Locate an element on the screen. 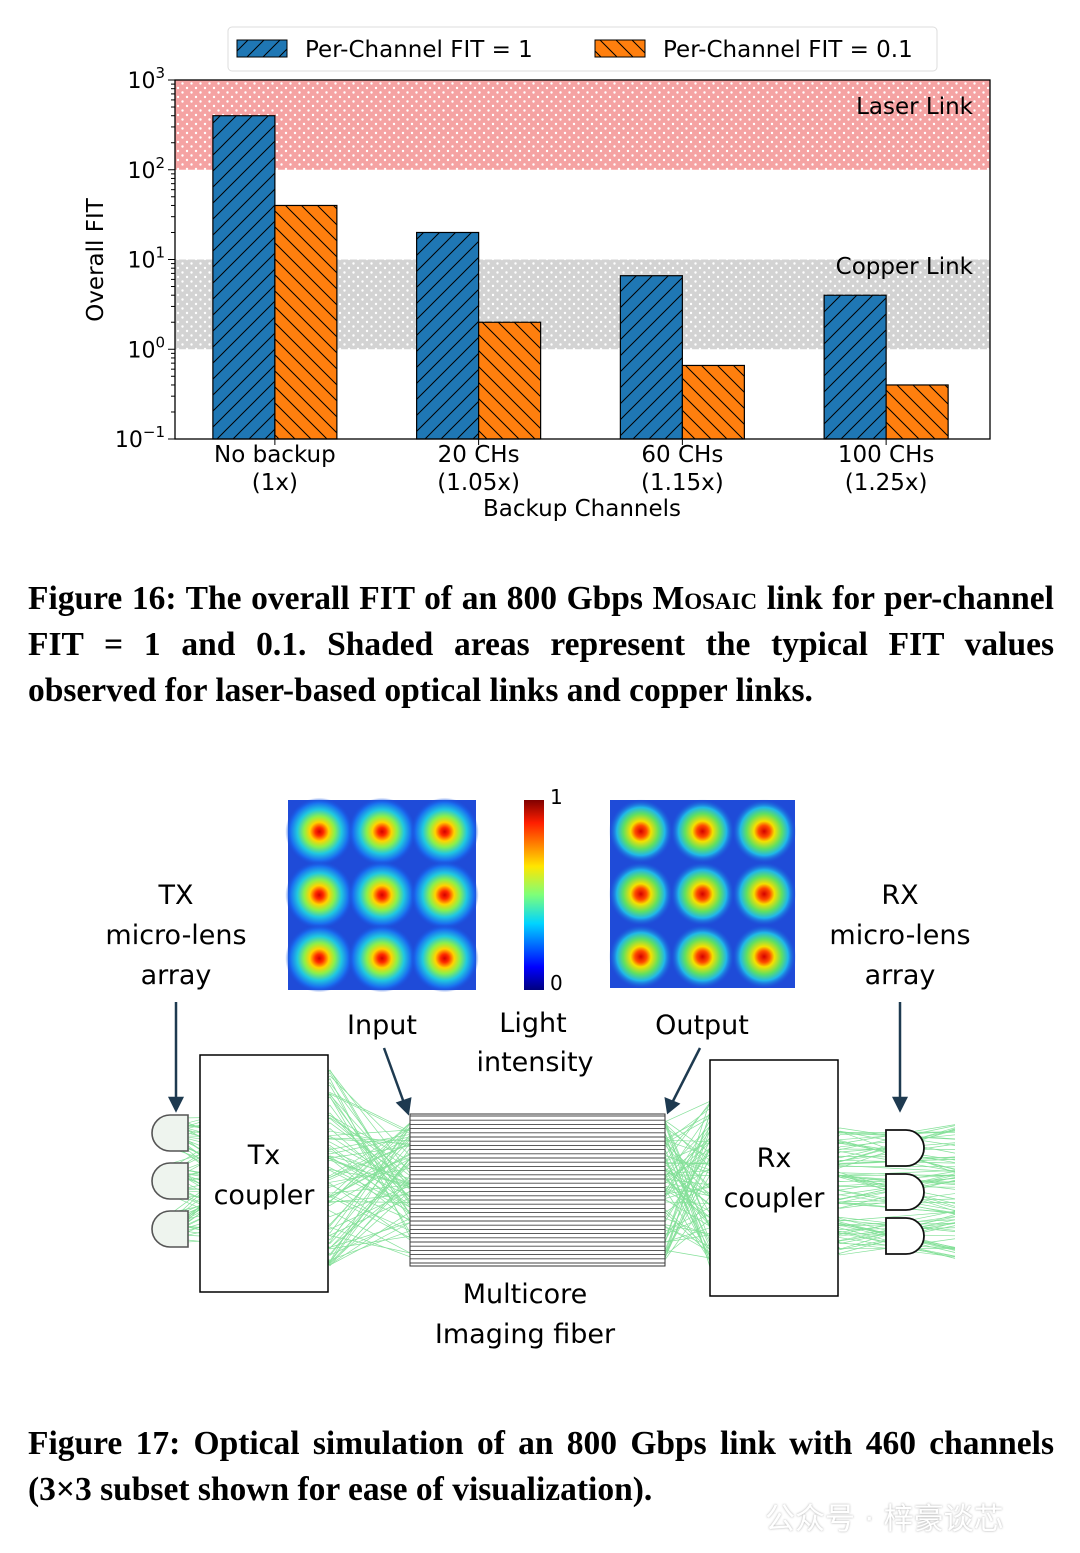 Image resolution: width=1080 pixels, height=1553 pixels. x-tick-label: (1x) is located at coordinates (275, 483).